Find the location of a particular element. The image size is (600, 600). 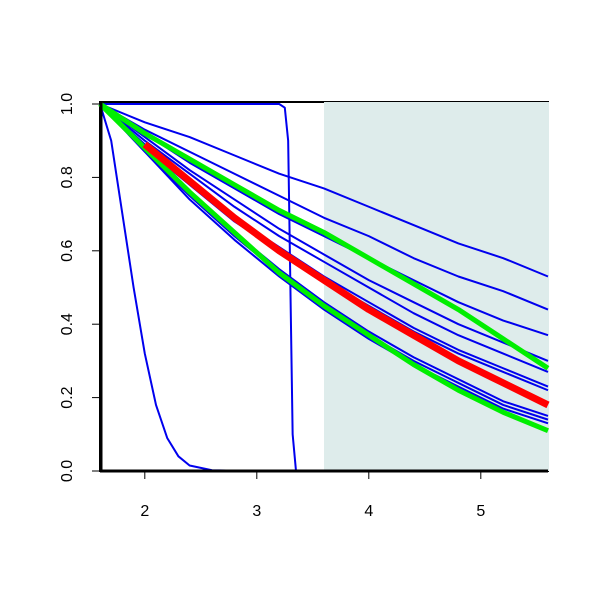

y-tick-label: 1.0 is located at coordinates (67, 104).